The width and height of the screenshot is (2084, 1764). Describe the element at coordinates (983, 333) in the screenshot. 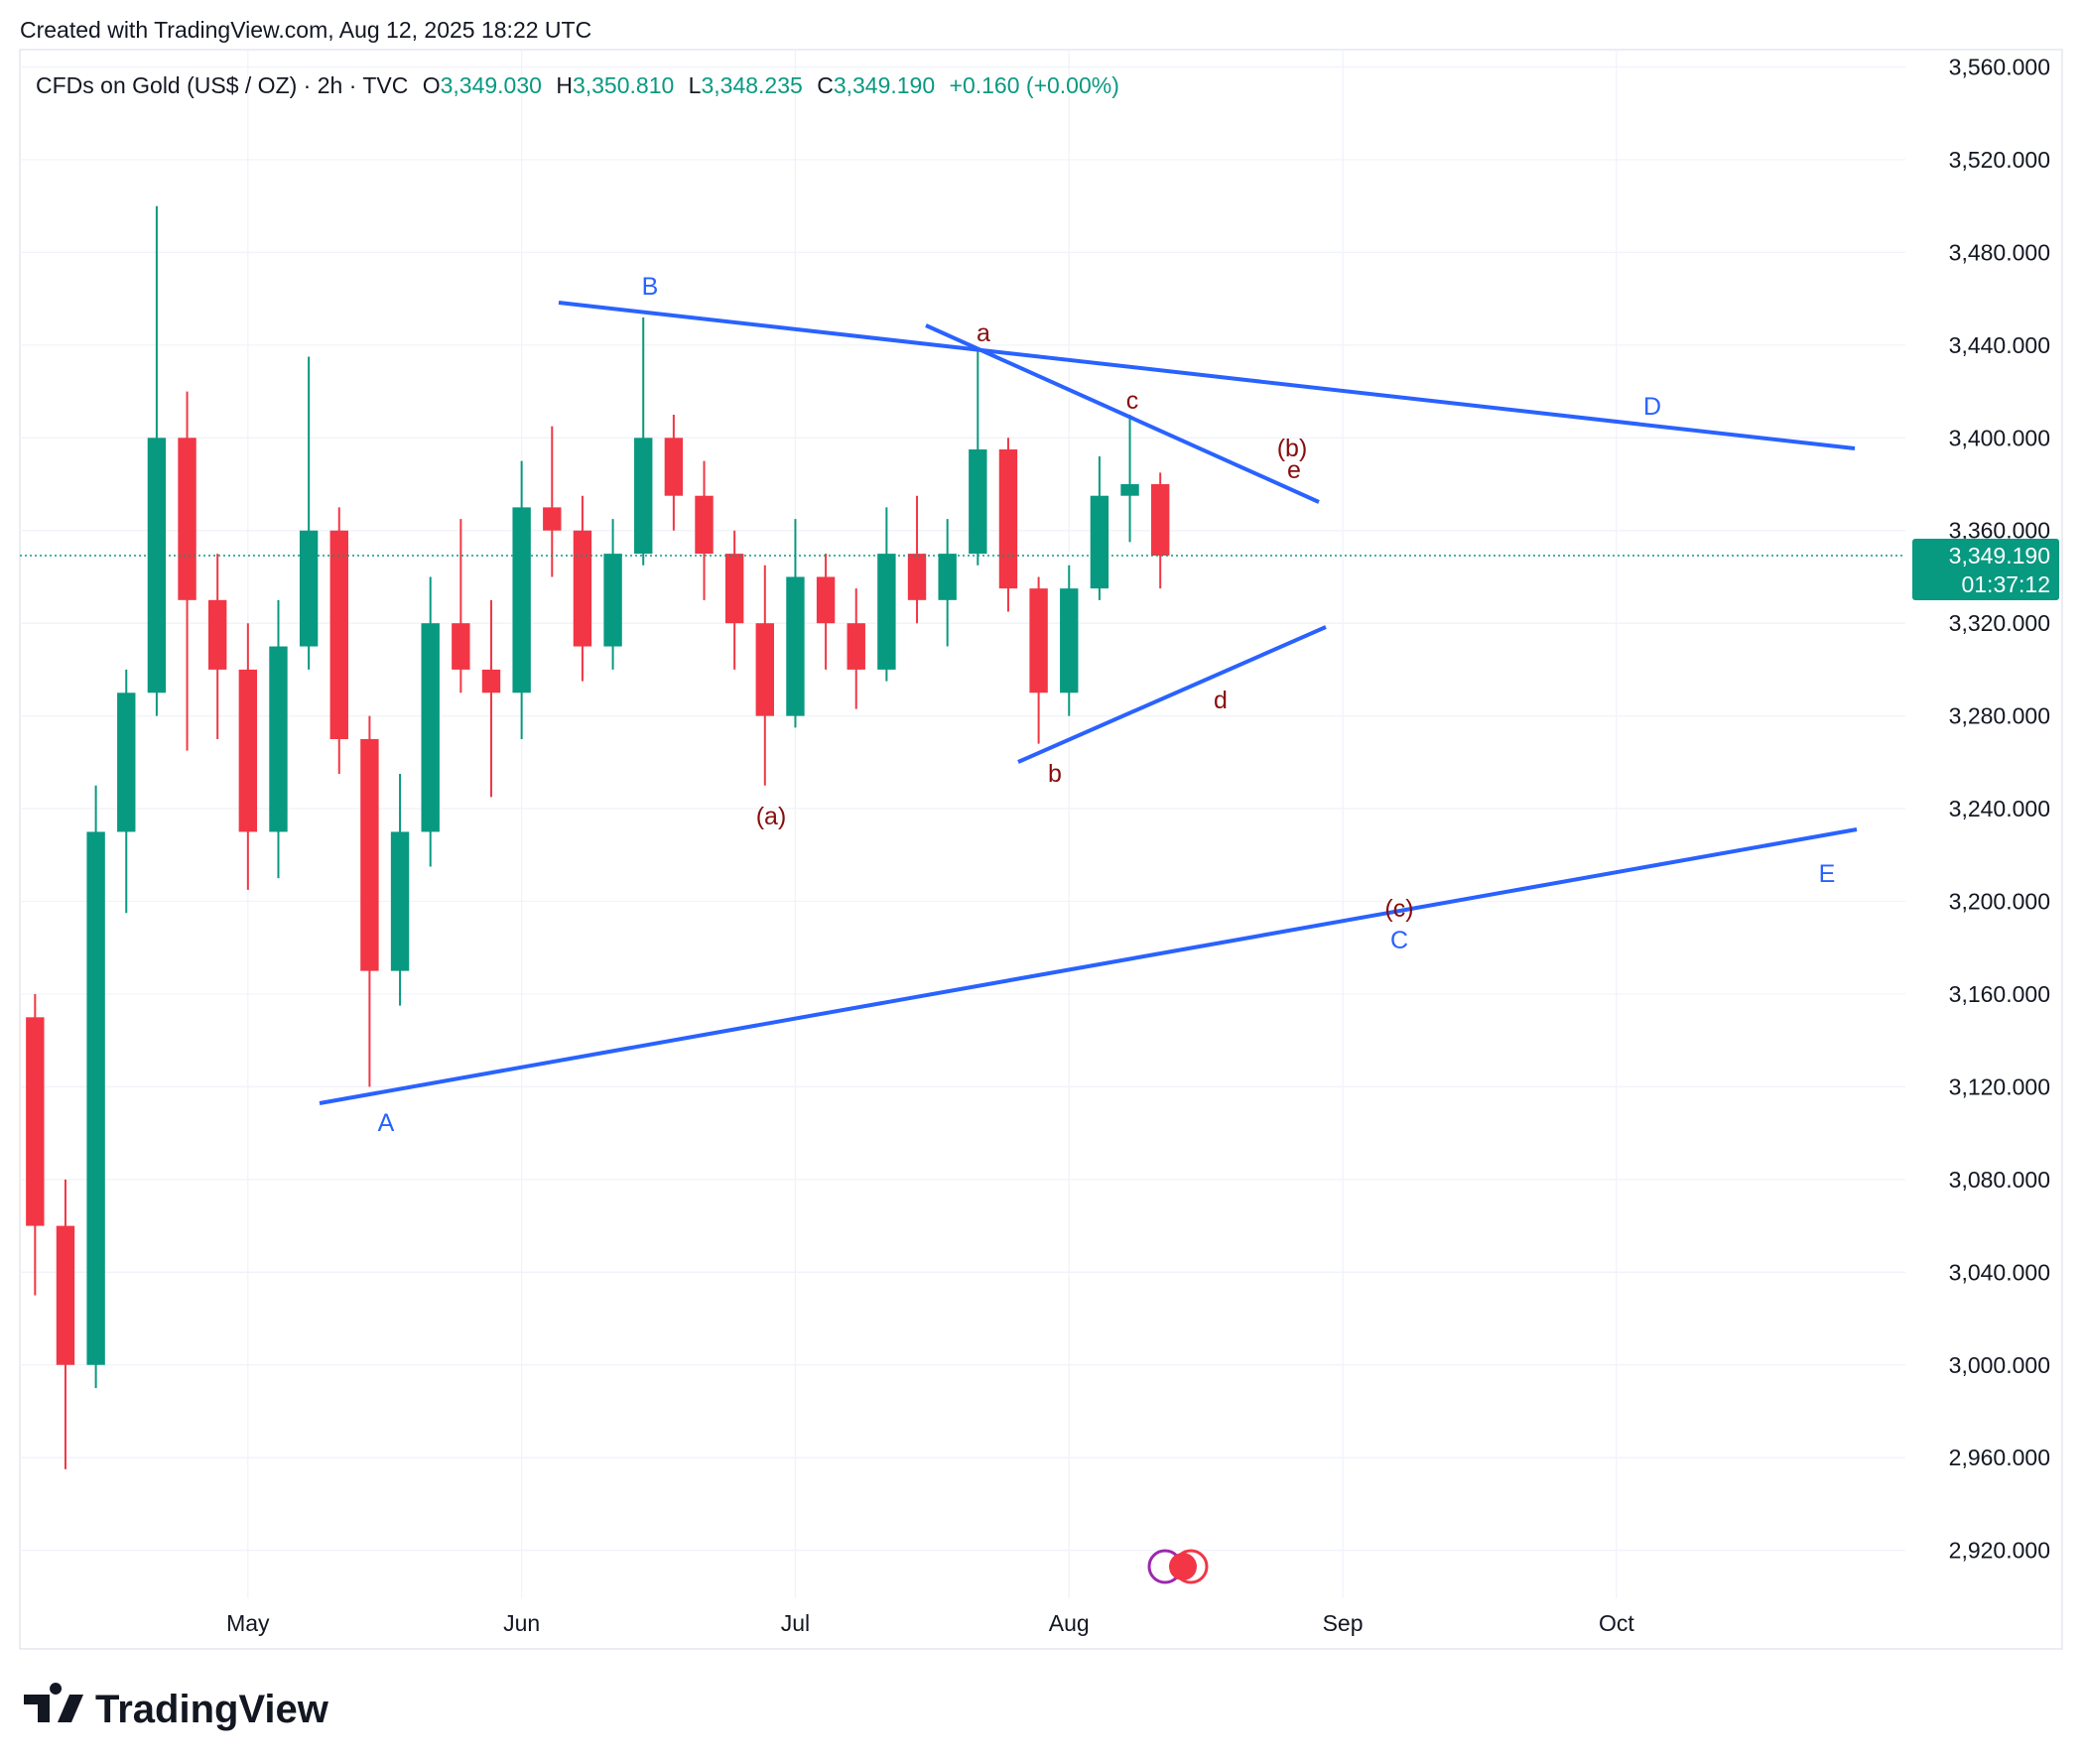

I see `wave-label: a` at that location.